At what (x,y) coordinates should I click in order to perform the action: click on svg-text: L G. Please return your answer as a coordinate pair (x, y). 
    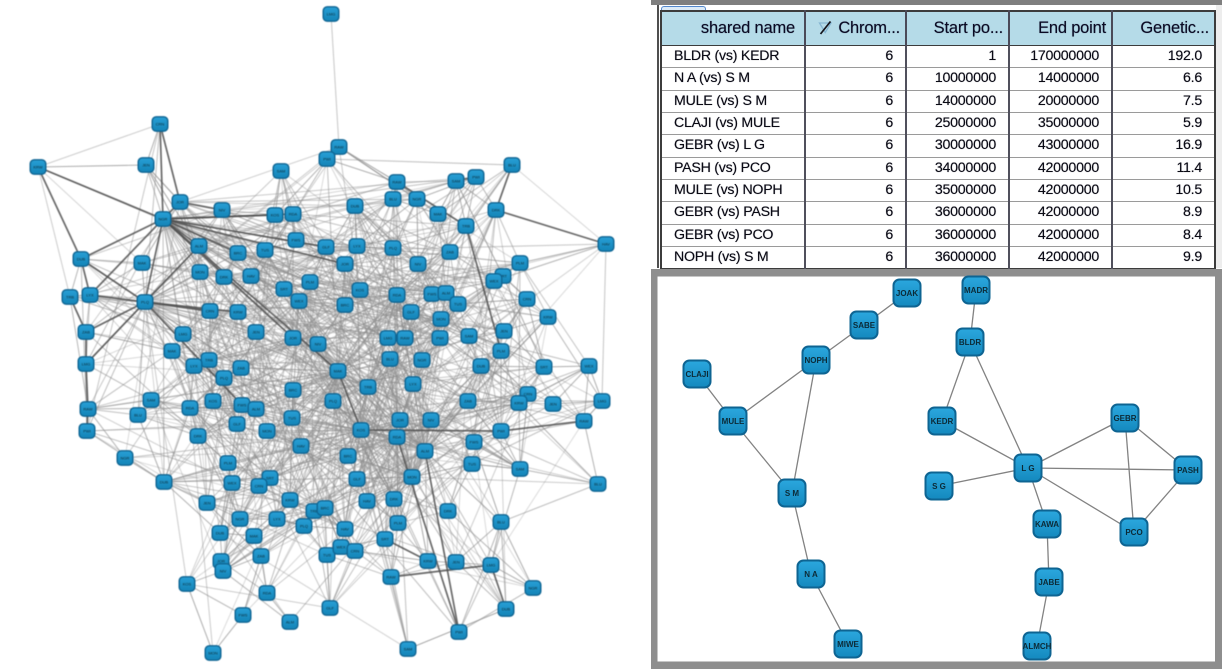
    Looking at the image, I should click on (1027, 468).